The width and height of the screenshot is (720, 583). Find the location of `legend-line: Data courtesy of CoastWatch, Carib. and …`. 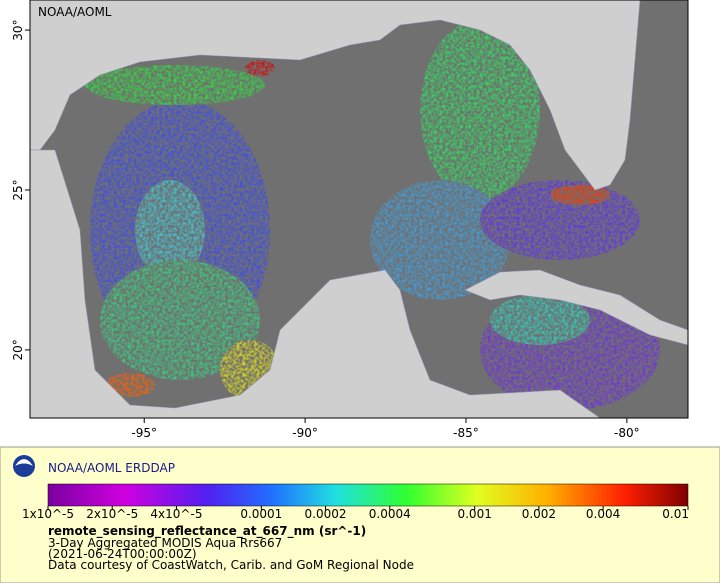

legend-line: Data courtesy of CoastWatch, Carib. and … is located at coordinates (231, 565).